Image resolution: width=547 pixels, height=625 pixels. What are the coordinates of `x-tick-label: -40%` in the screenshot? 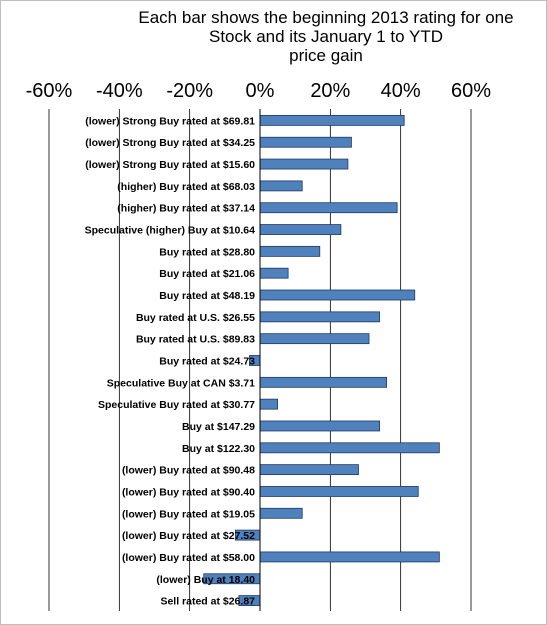 It's located at (119, 91).